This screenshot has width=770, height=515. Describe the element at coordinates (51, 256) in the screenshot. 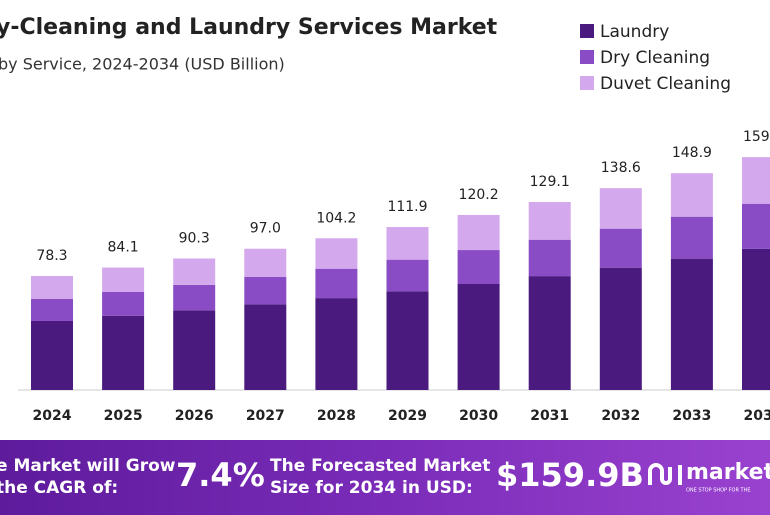

I see `data-label: 78.3` at that location.